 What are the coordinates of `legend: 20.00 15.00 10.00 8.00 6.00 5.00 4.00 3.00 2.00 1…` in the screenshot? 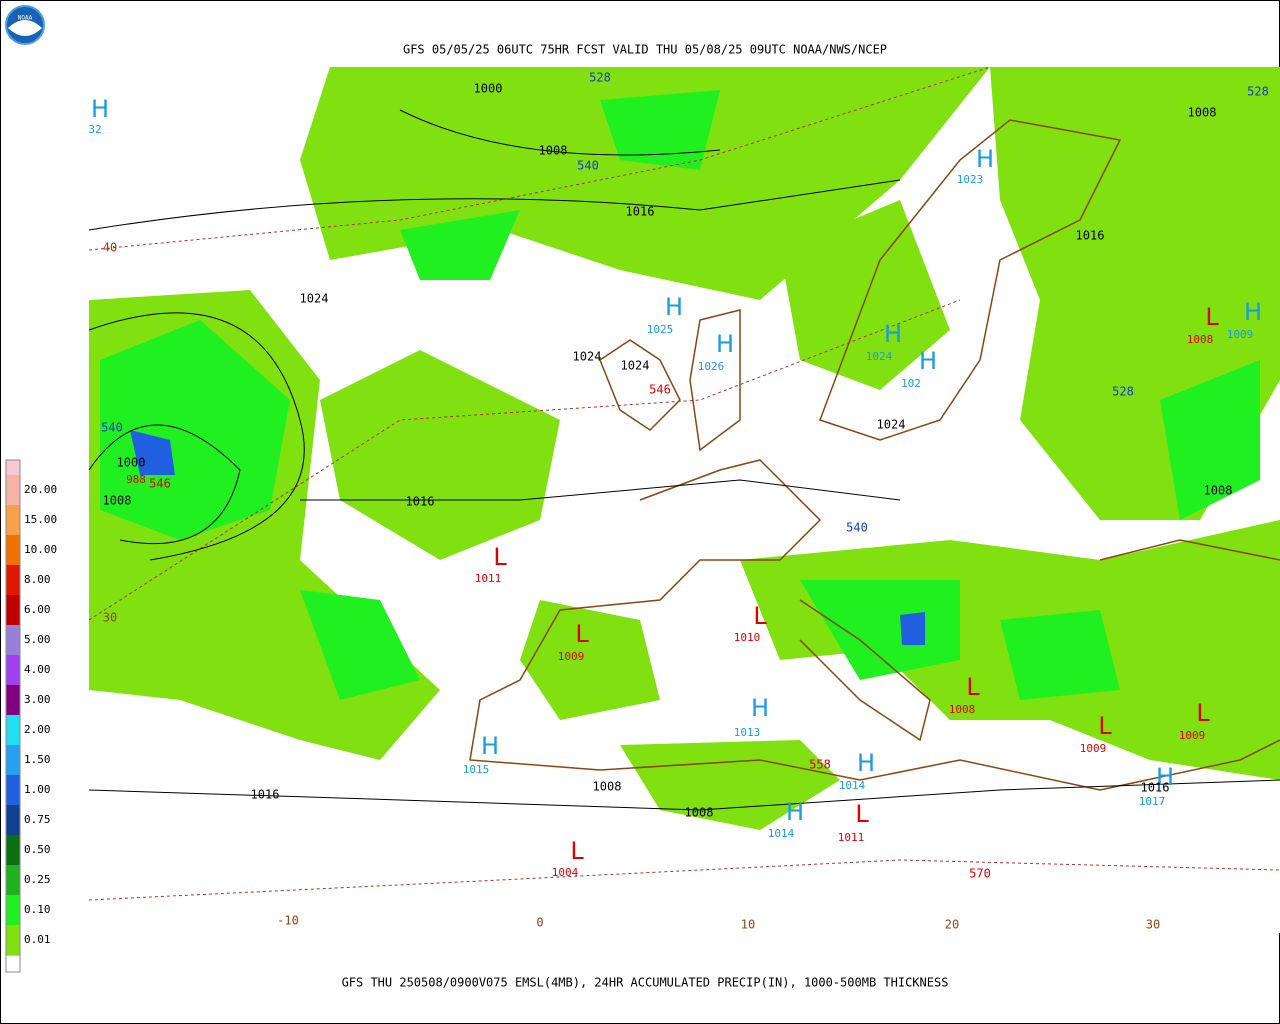 It's located at (31, 716).